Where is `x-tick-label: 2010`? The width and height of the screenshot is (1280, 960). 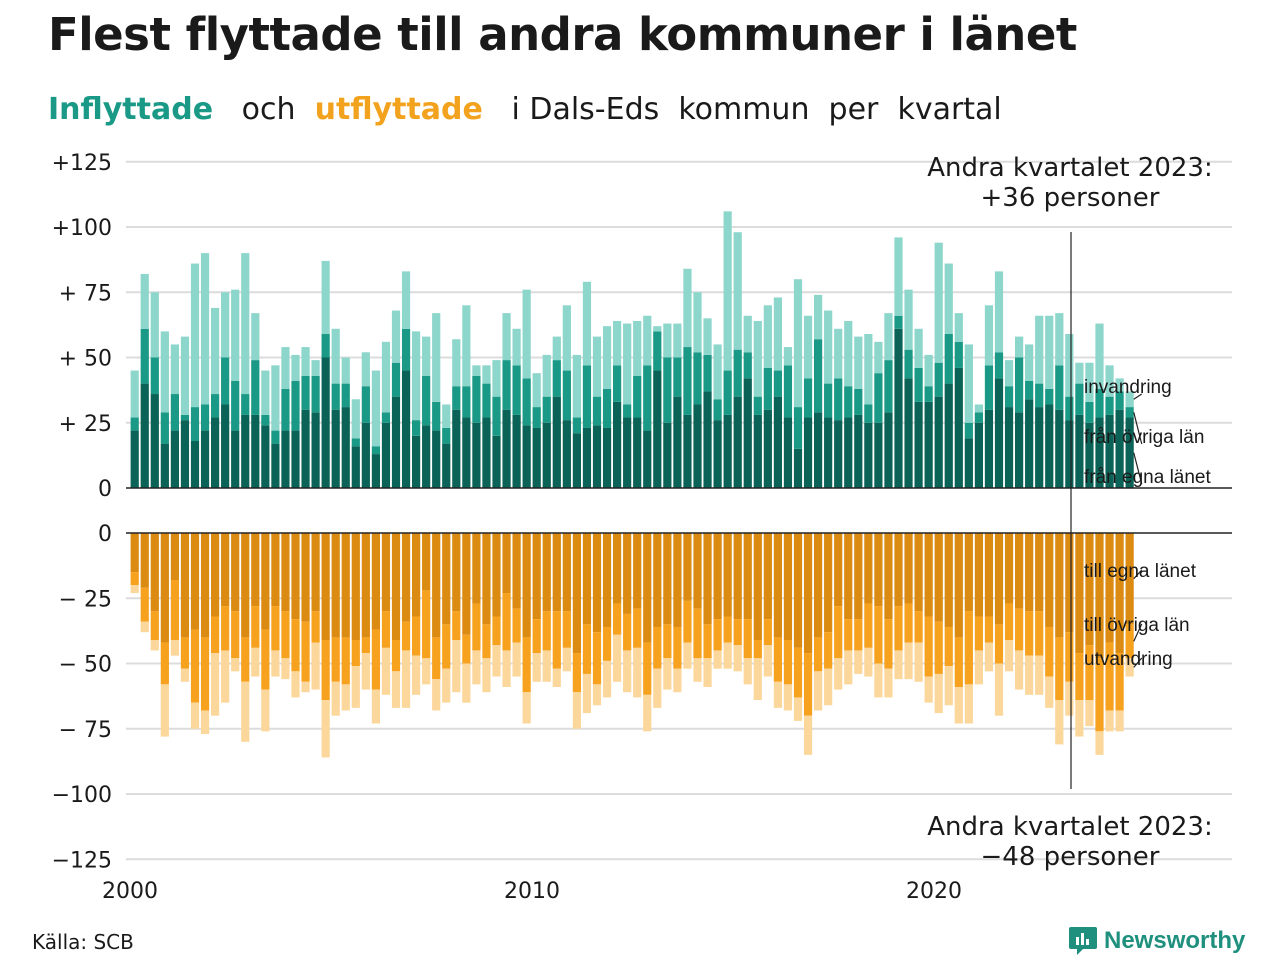
x-tick-label: 2010 is located at coordinates (532, 891).